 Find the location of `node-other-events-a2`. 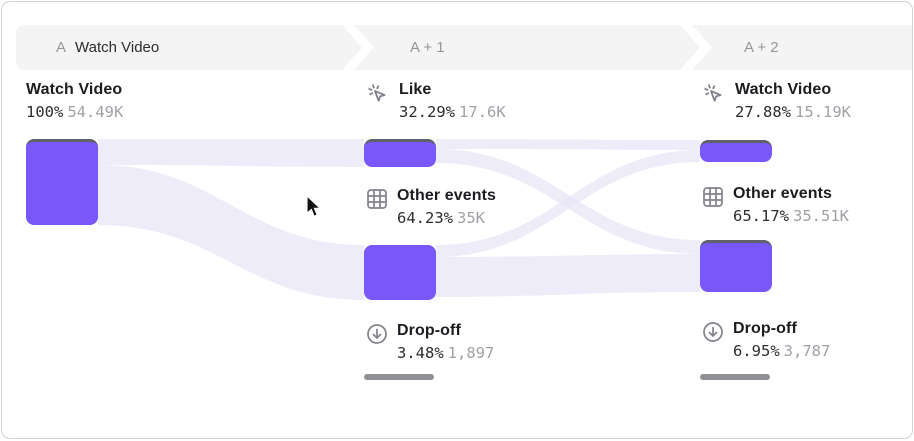

node-other-events-a2 is located at coordinates (736, 266).